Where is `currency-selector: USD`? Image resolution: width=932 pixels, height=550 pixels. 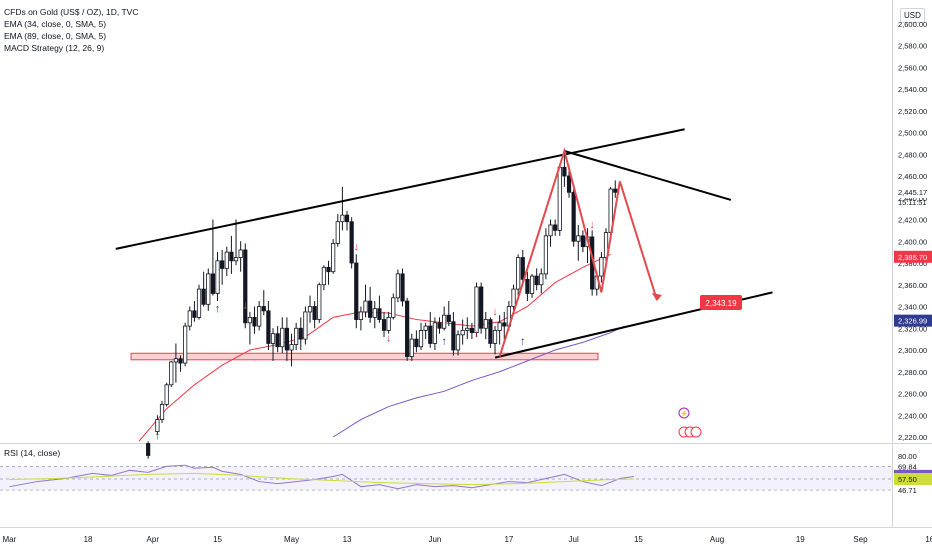 currency-selector: USD is located at coordinates (912, 15).